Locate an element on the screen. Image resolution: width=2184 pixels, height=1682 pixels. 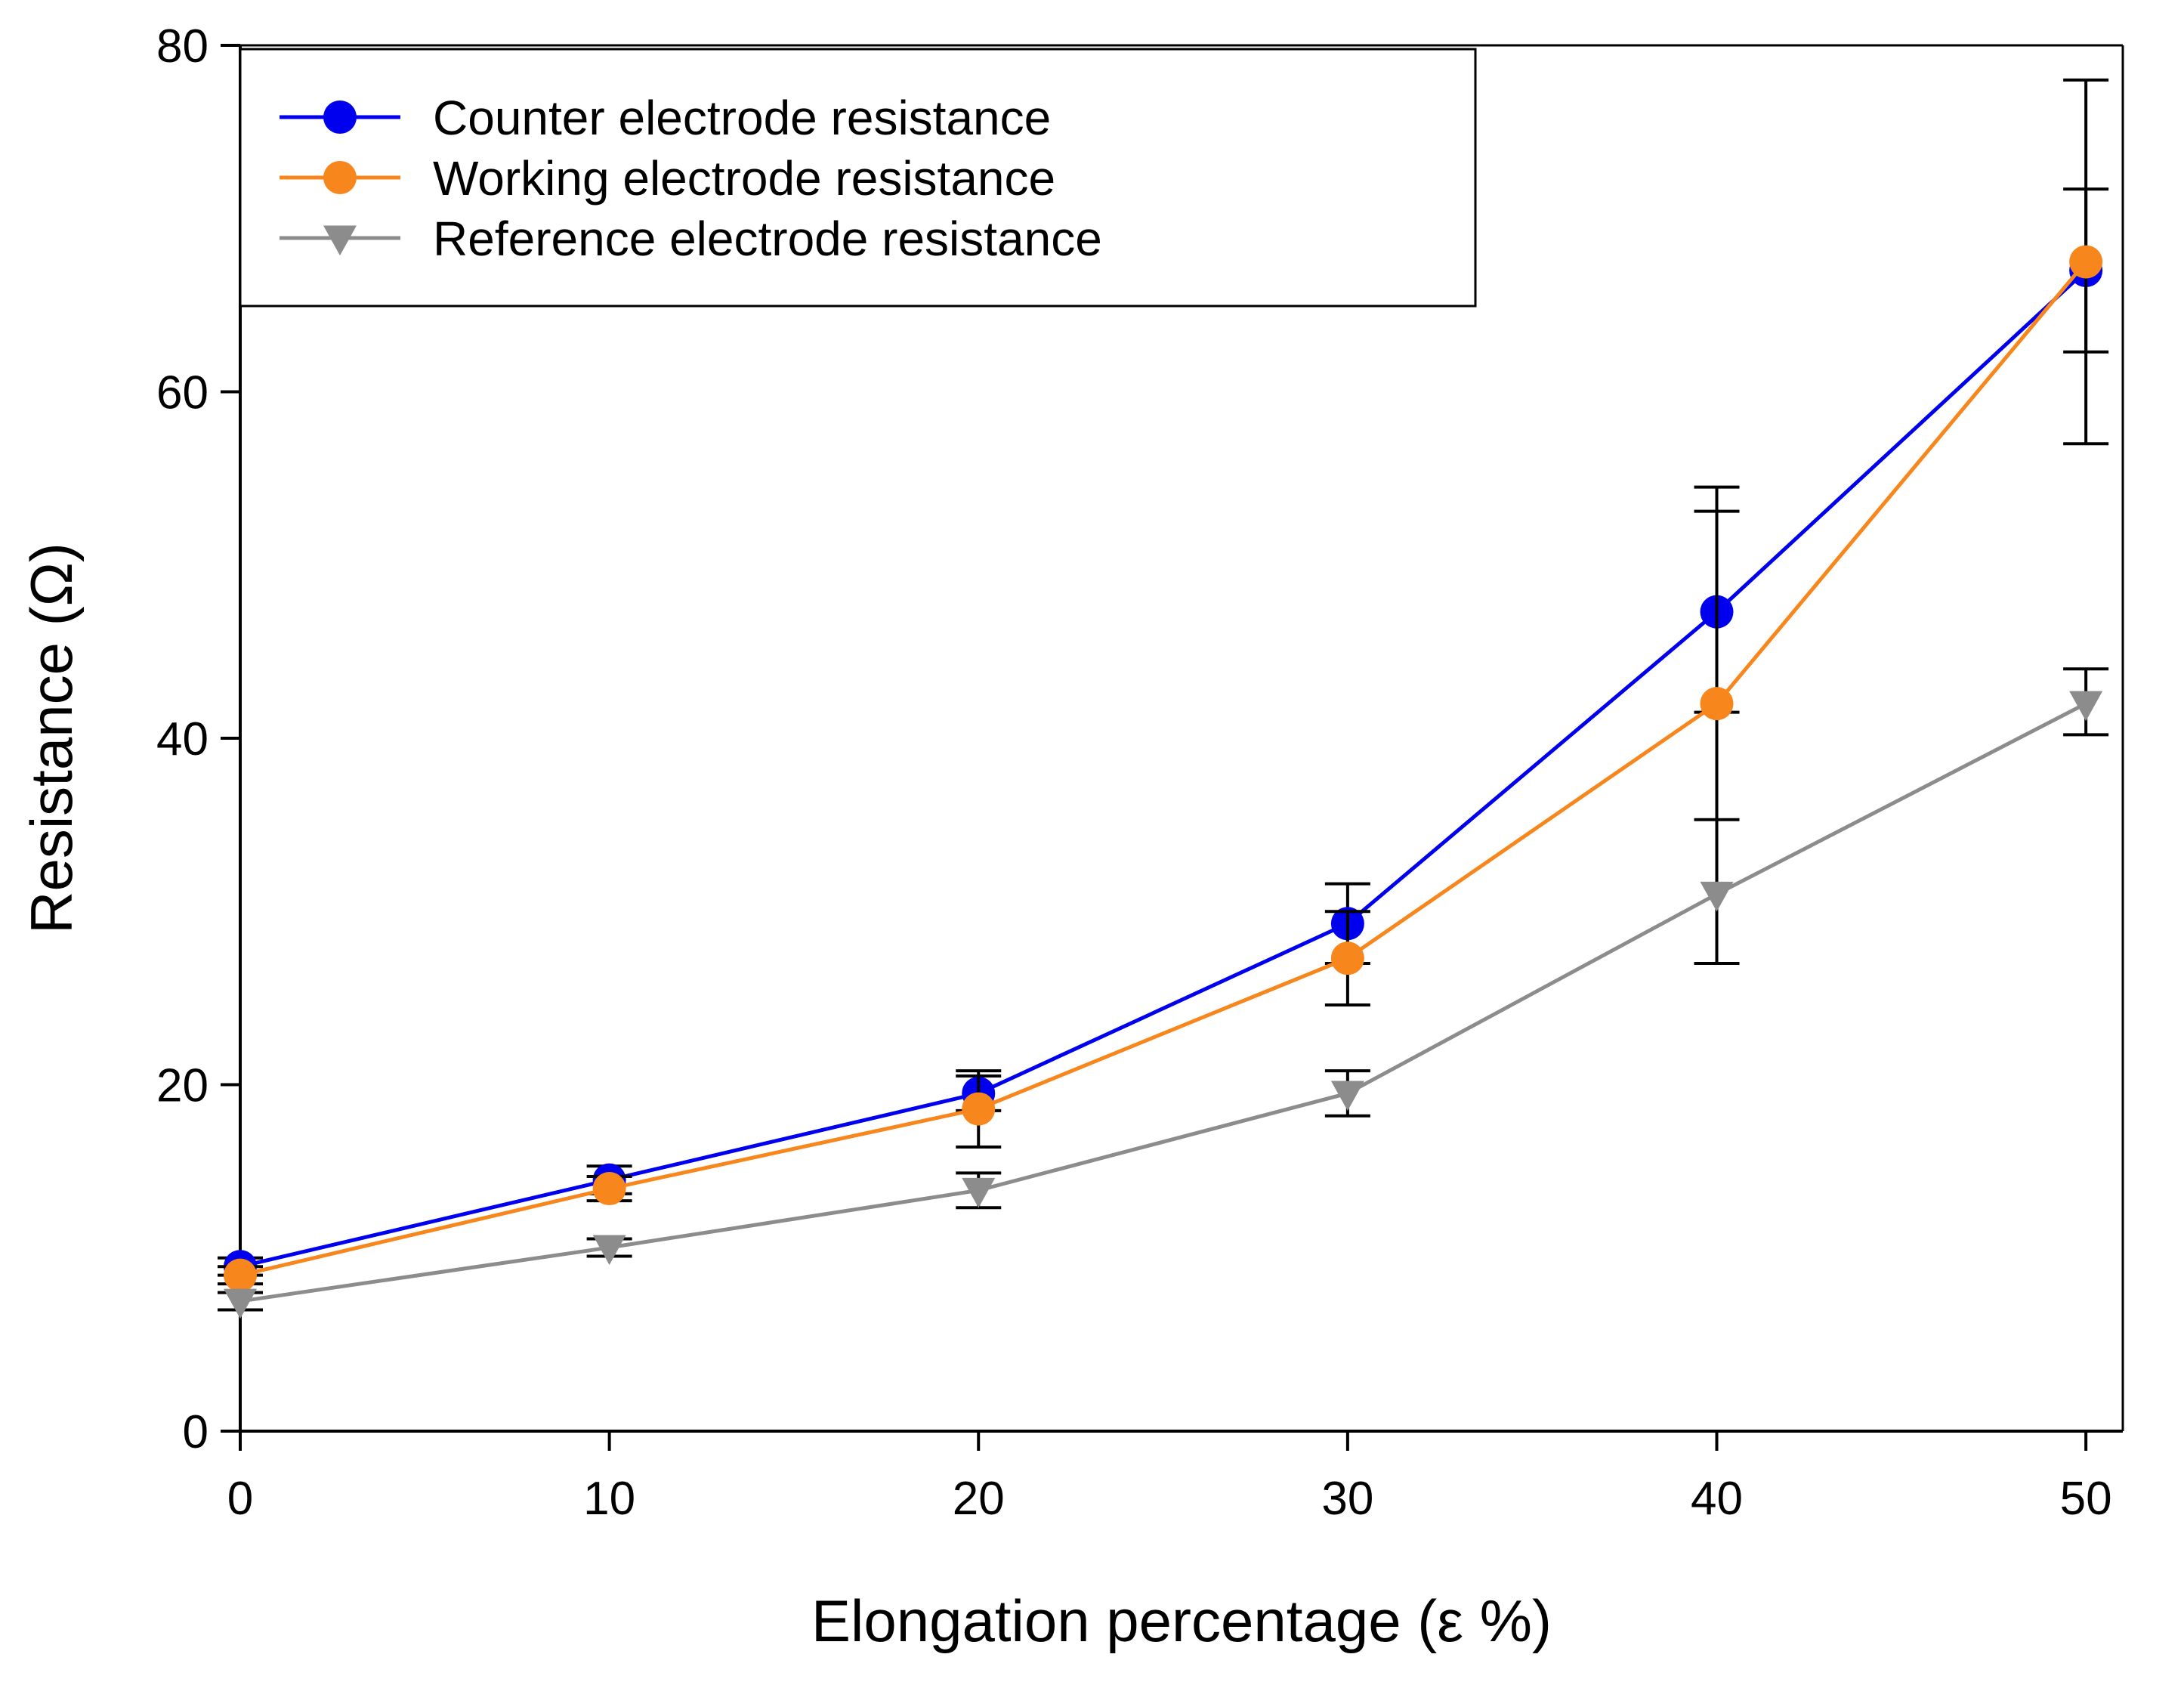
y-tick-label: 40 is located at coordinates (182, 739).